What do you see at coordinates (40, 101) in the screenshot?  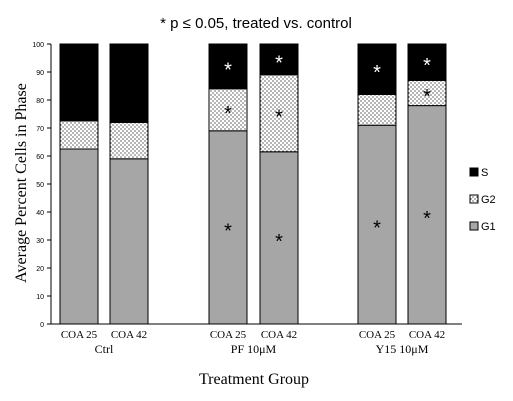 I see `y-tick-label: 80` at bounding box center [40, 101].